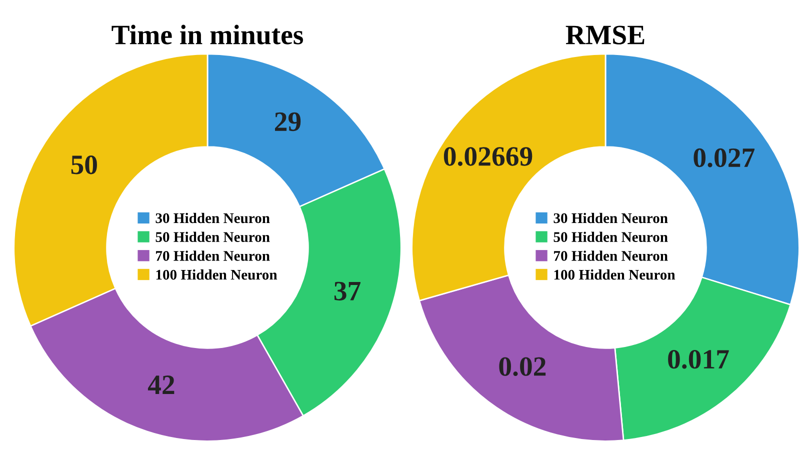 Image resolution: width=803 pixels, height=453 pixels. I want to click on data-label: 0.02669, so click(488, 156).